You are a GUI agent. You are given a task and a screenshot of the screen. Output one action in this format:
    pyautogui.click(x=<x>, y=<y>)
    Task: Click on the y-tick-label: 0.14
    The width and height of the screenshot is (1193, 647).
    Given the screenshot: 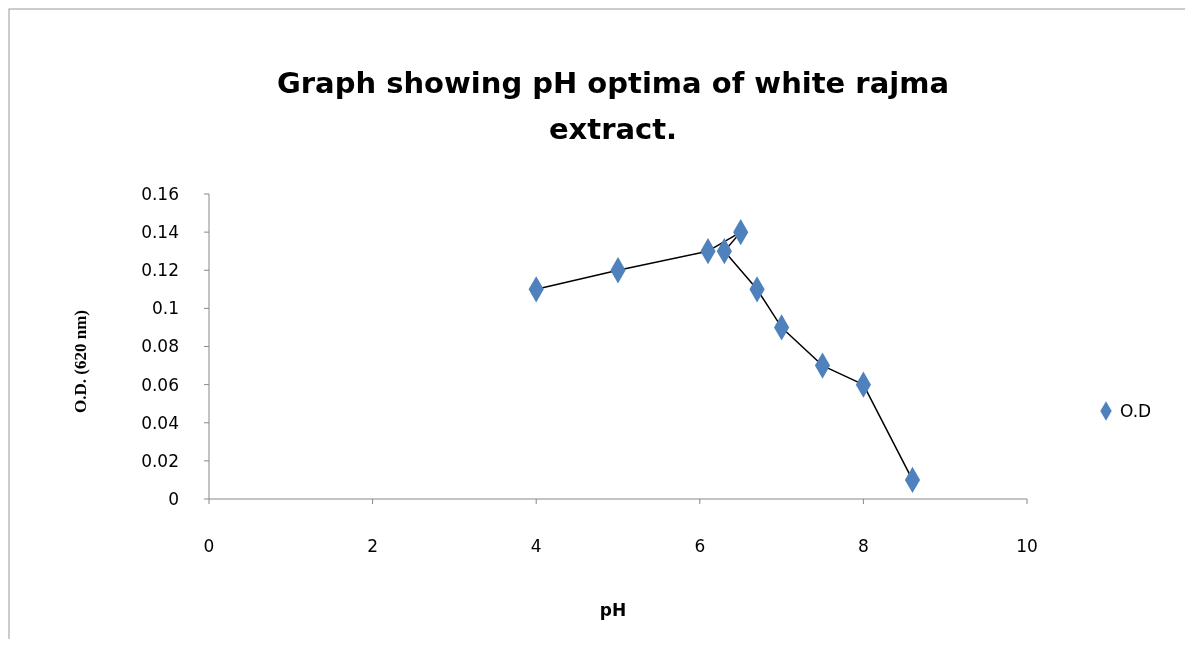 What is the action you would take?
    pyautogui.click(x=160, y=232)
    